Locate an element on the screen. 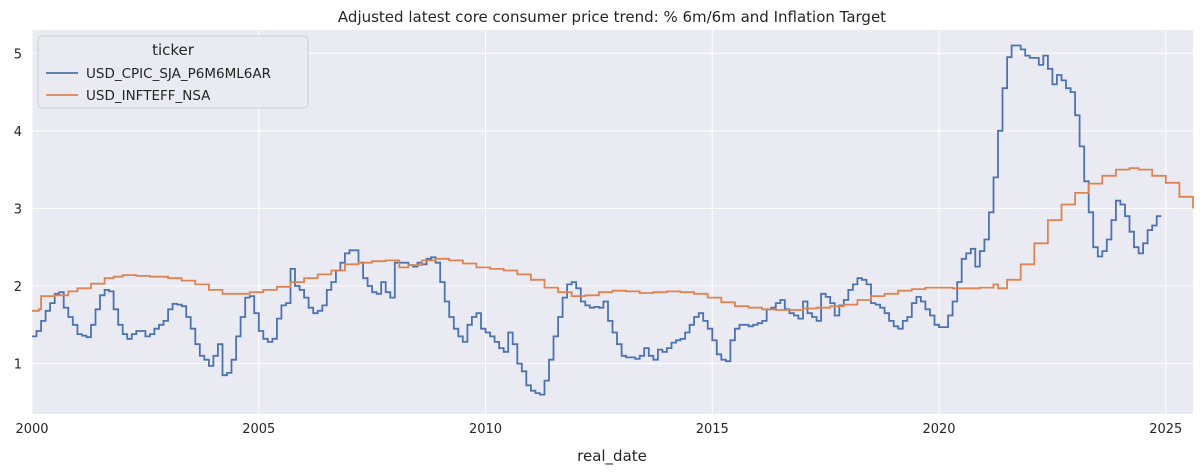  y-tick-label: 2 is located at coordinates (18, 287).